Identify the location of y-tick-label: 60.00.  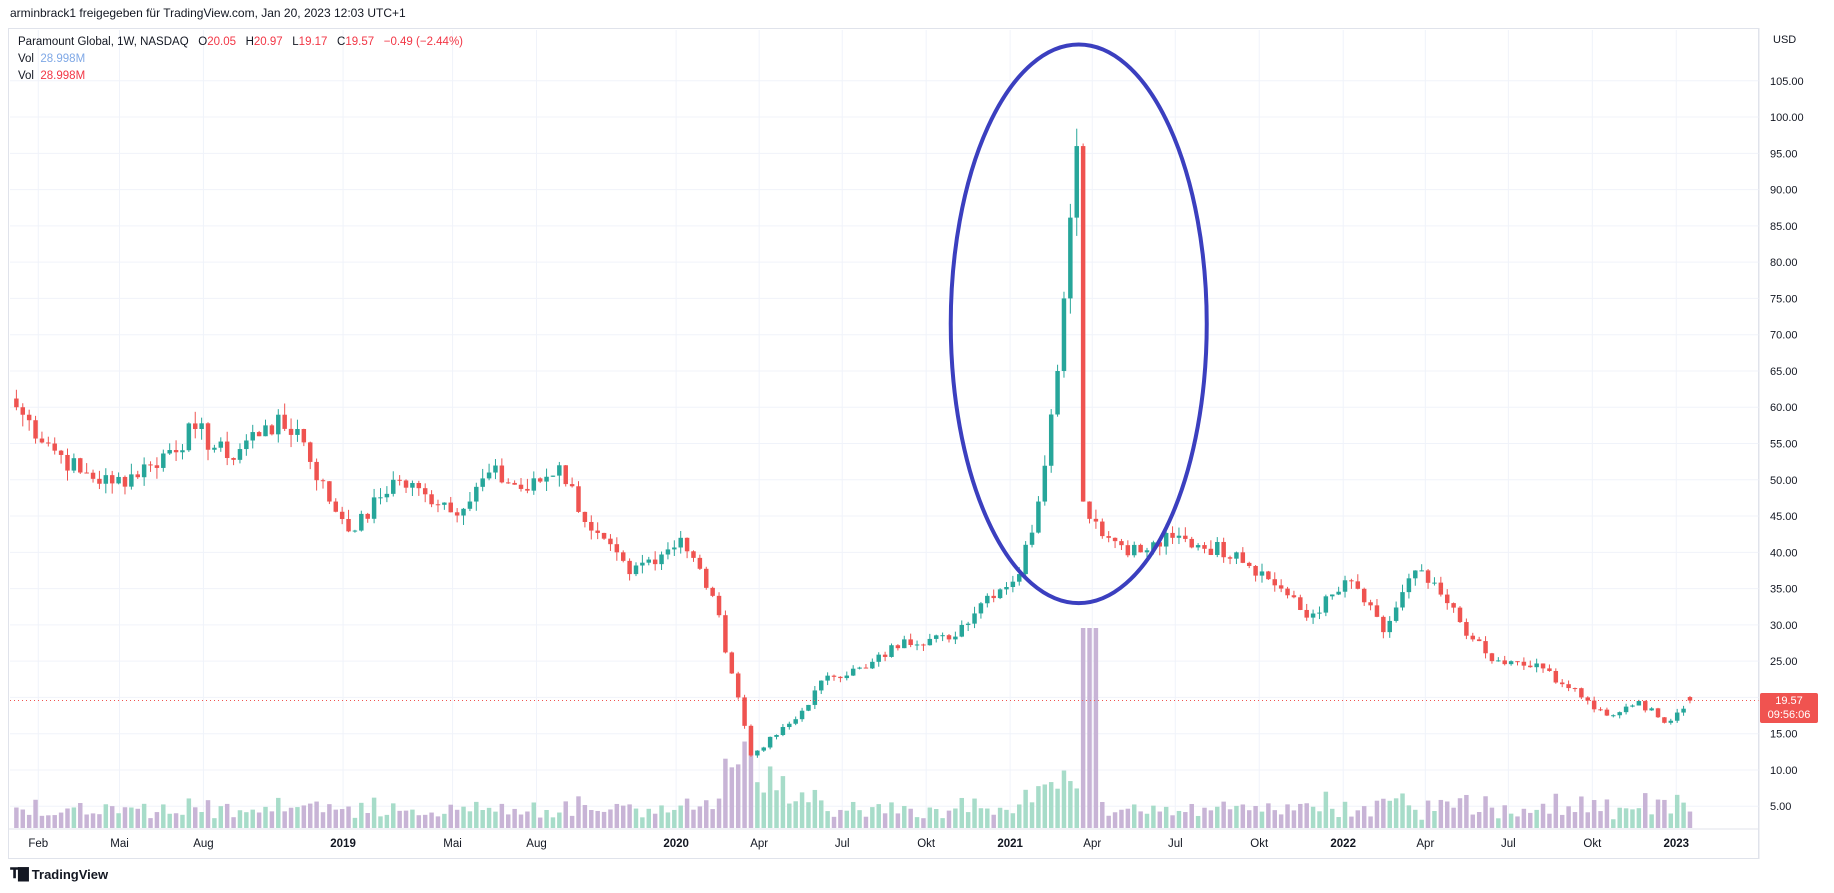
(1784, 408).